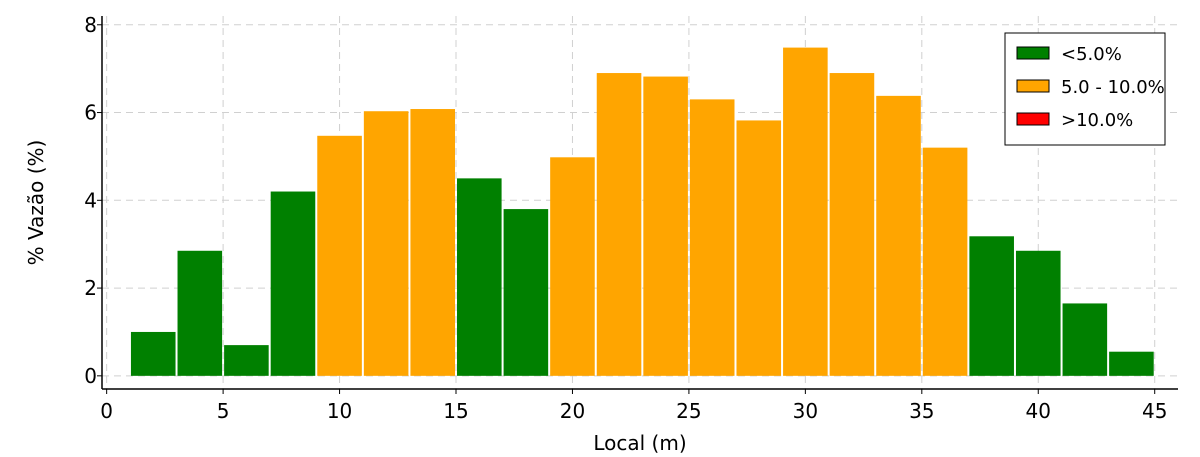 This screenshot has height=457, width=1200. What do you see at coordinates (633, 411) in the screenshot?
I see `x-tick-labels: 0 5 10 15 20 25 30 35 40 45` at bounding box center [633, 411].